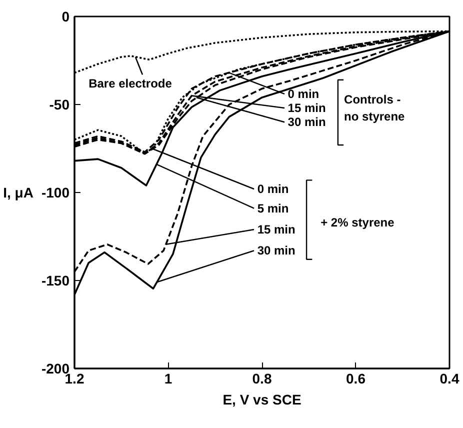 This screenshot has height=428, width=463. Describe the element at coordinates (55, 192) in the screenshot. I see `y-tick-label: -100` at that location.